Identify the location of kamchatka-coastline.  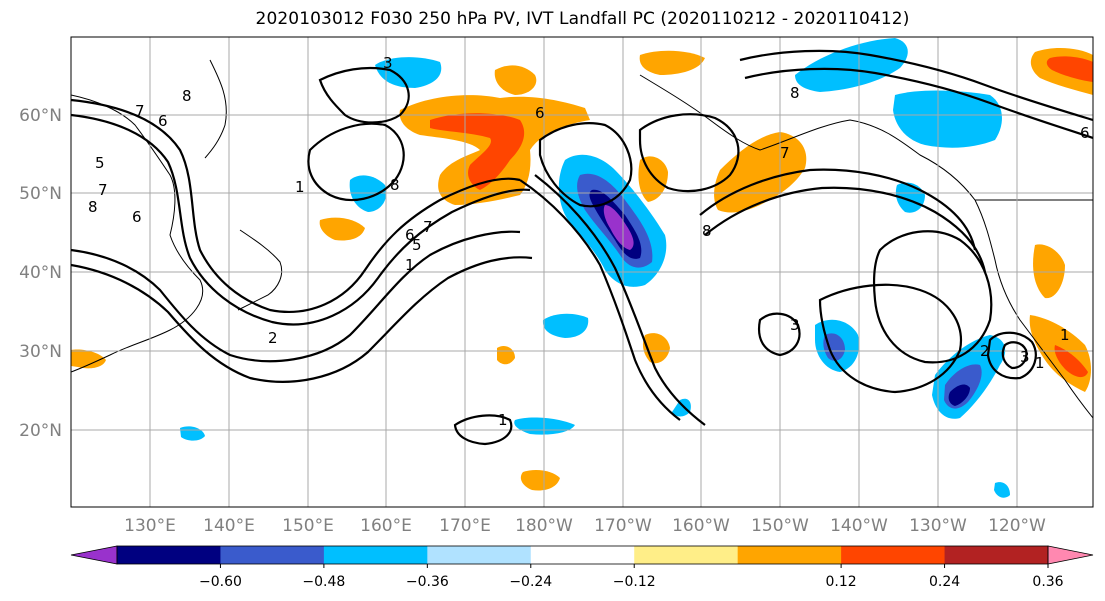
(215, 109).